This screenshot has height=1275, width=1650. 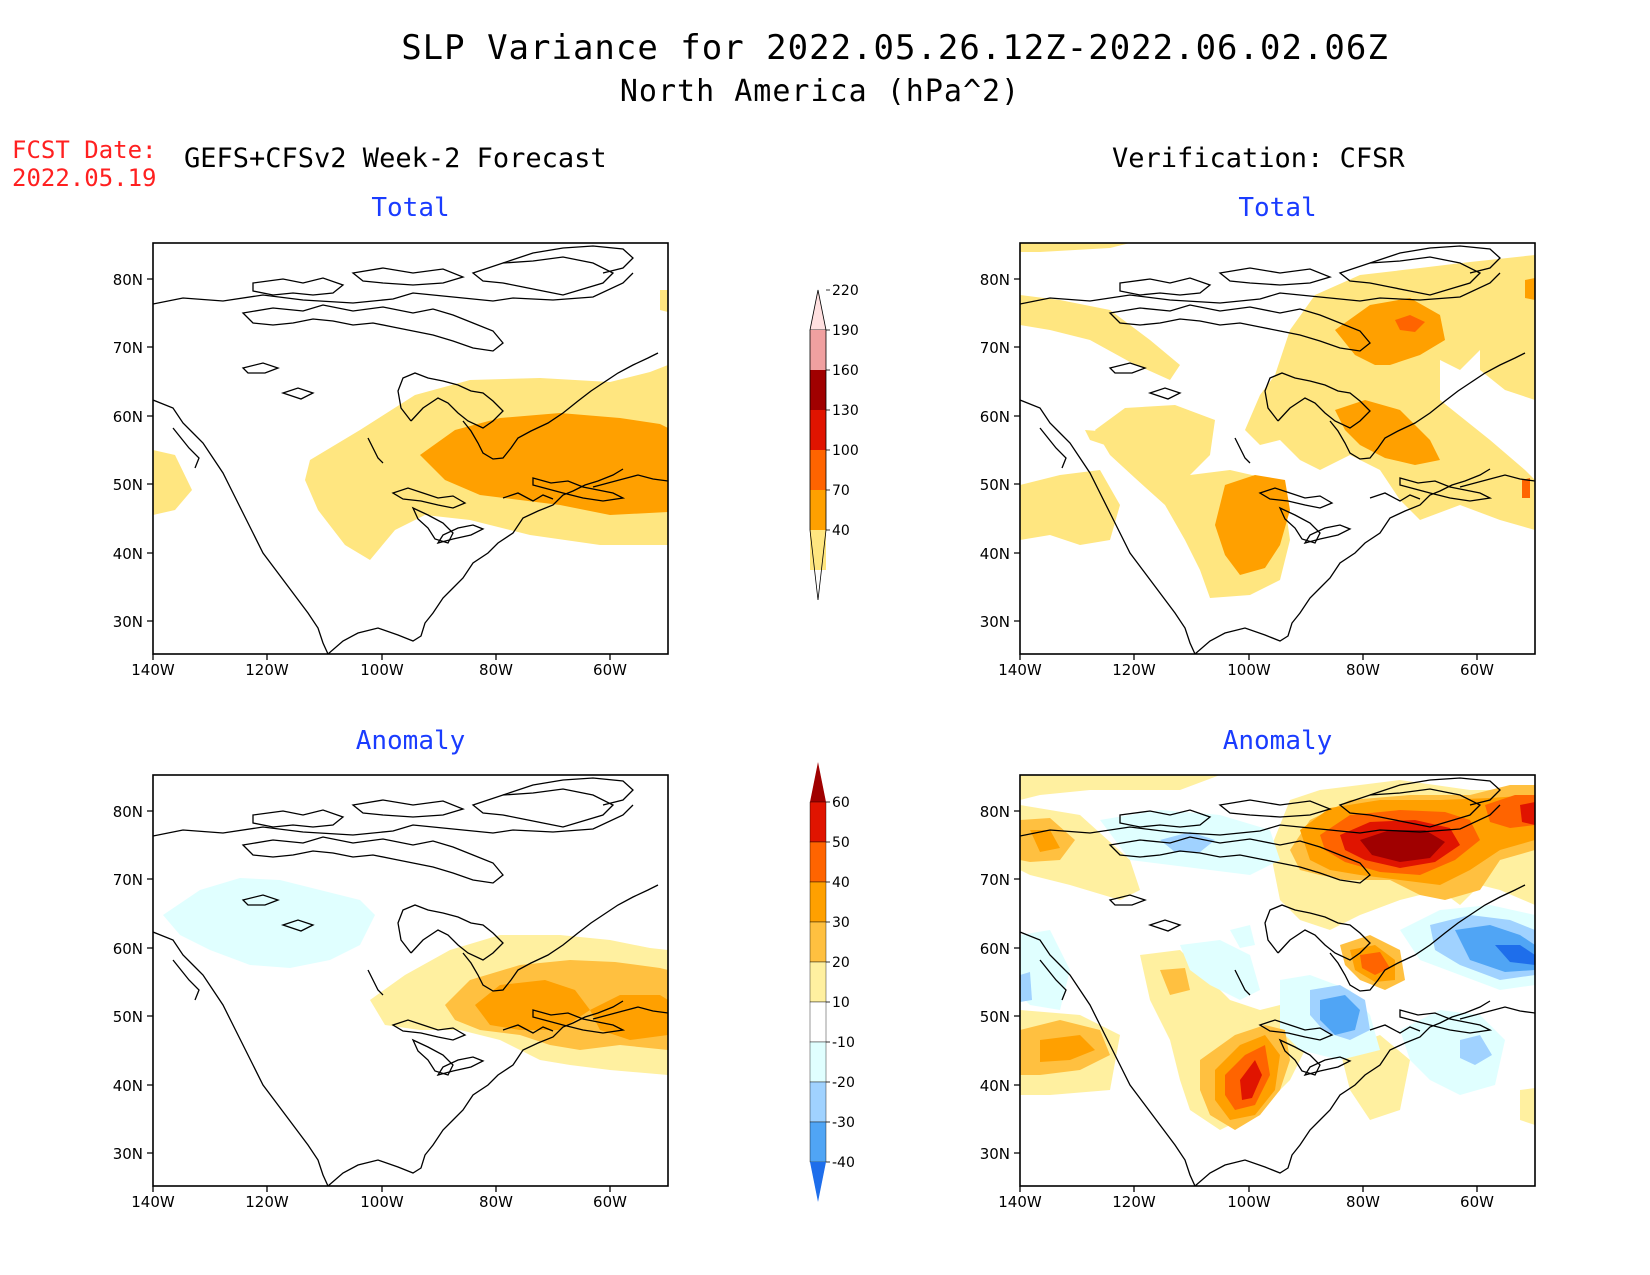 What do you see at coordinates (841, 1003) in the screenshot?
I see `colorbar-anomaly-label: 10` at bounding box center [841, 1003].